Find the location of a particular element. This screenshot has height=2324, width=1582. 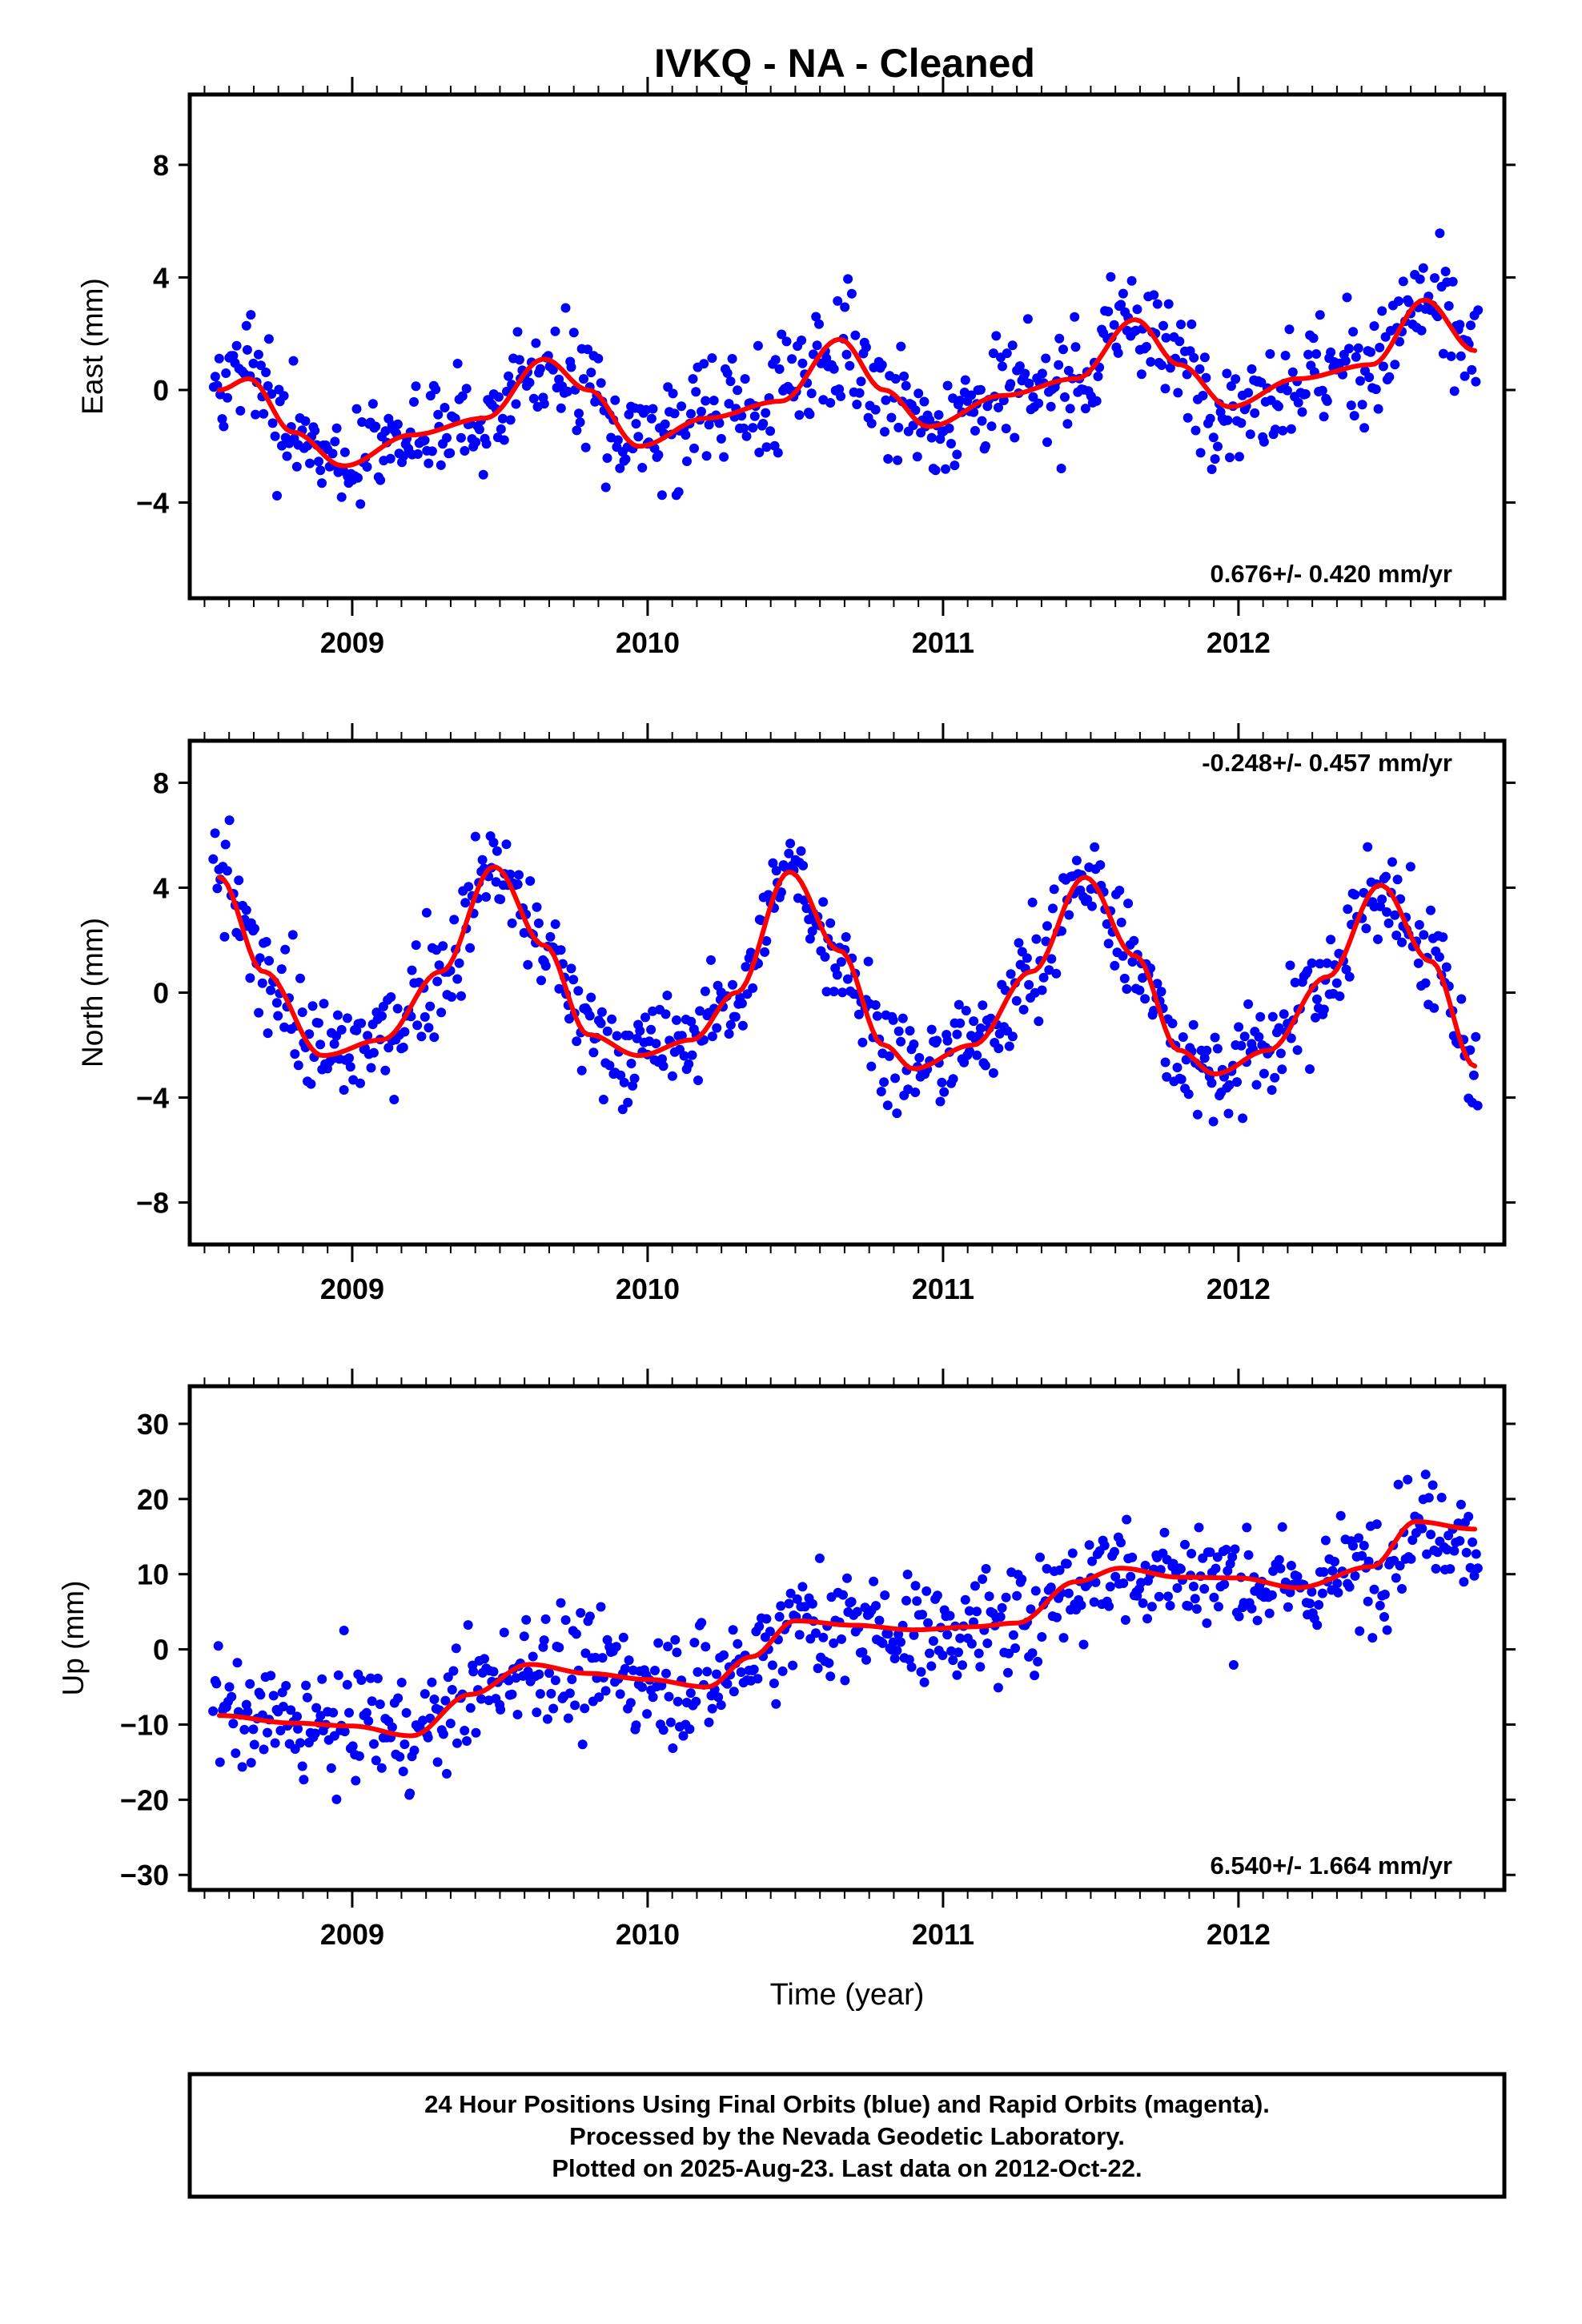

footer-frame is located at coordinates (847, 2135).